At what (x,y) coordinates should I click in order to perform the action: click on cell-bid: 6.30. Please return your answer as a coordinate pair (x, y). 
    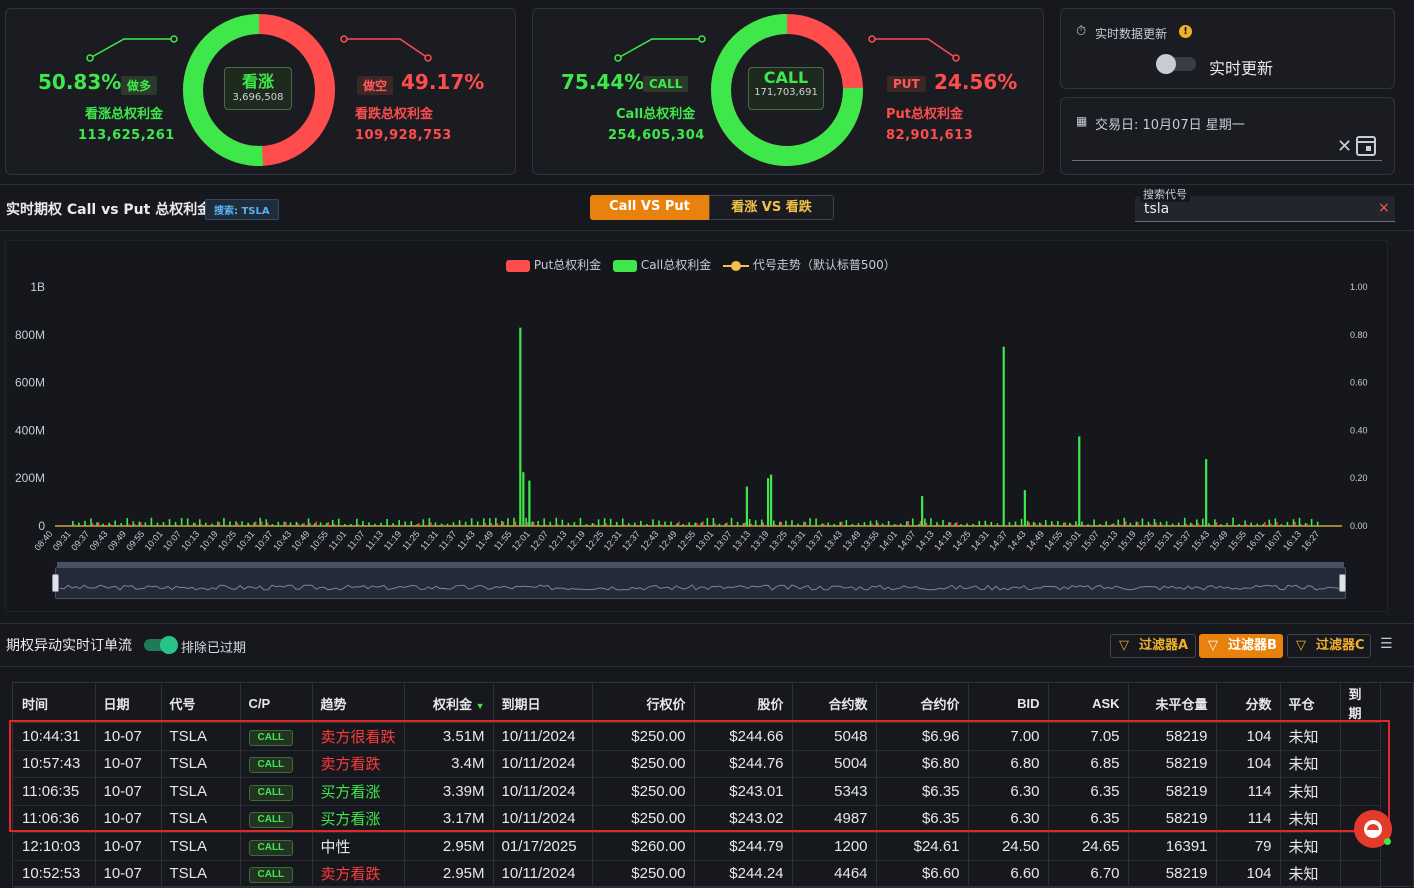
    Looking at the image, I should click on (1008, 819).